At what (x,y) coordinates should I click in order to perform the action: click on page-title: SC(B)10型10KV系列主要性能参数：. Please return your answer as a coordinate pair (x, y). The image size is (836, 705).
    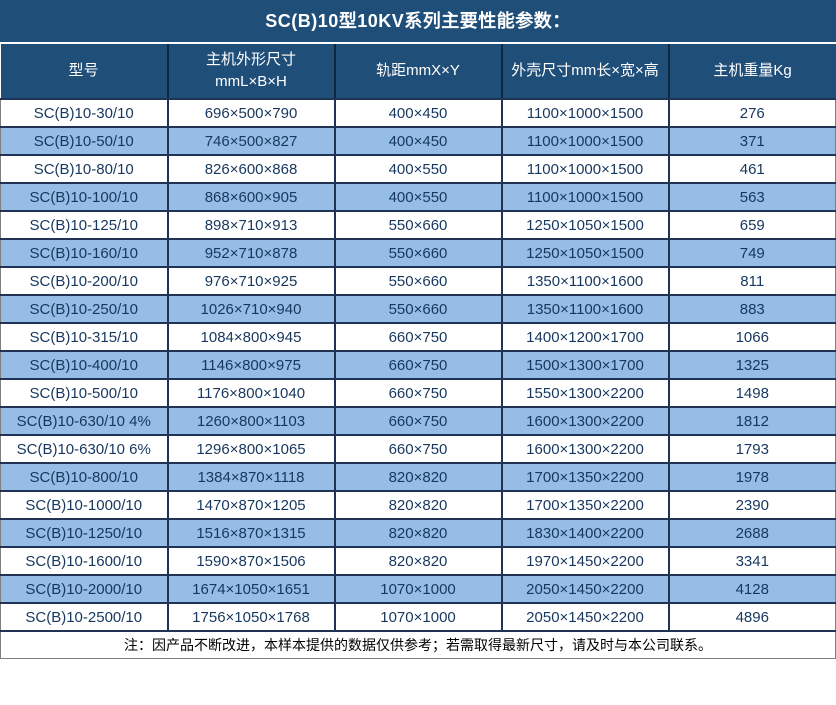
    Looking at the image, I should click on (418, 22).